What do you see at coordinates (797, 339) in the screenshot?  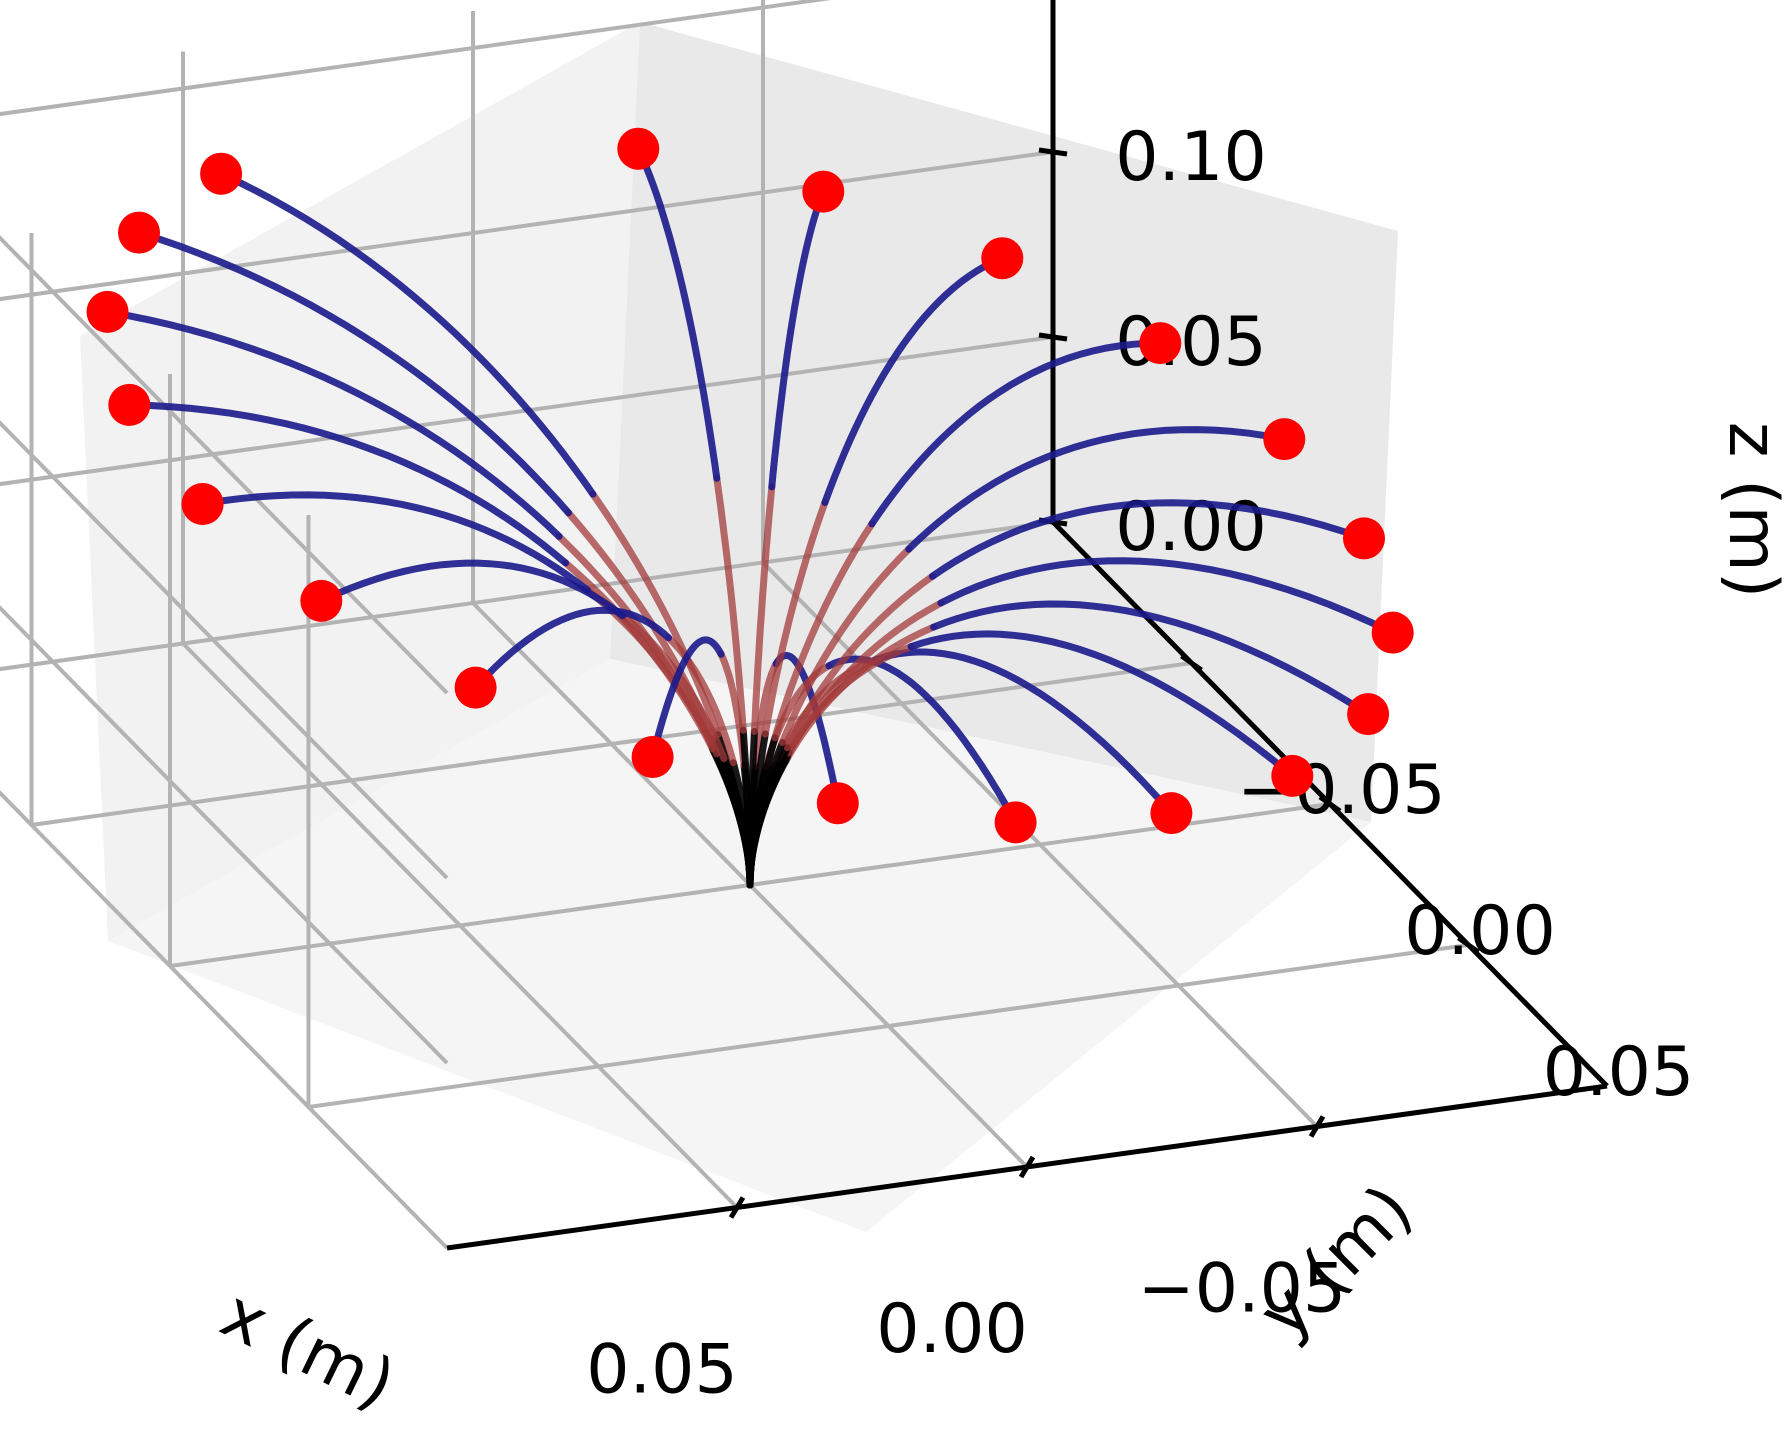 I see `trajectory-18-segment-tip` at bounding box center [797, 339].